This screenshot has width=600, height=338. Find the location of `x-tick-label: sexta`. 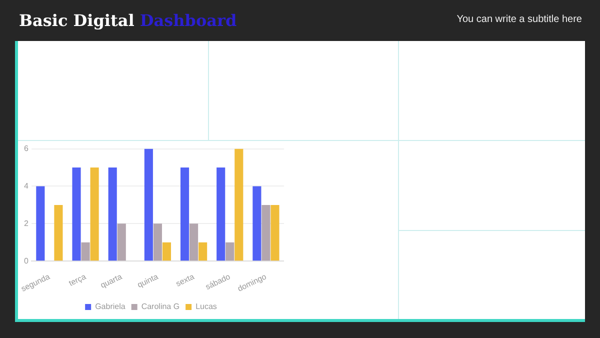

x-tick-label: sexta is located at coordinates (185, 280).